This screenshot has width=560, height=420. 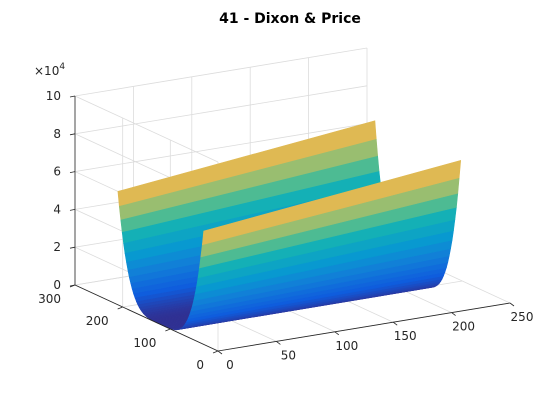 I want to click on z-tick-label: 6, so click(x=57, y=172).